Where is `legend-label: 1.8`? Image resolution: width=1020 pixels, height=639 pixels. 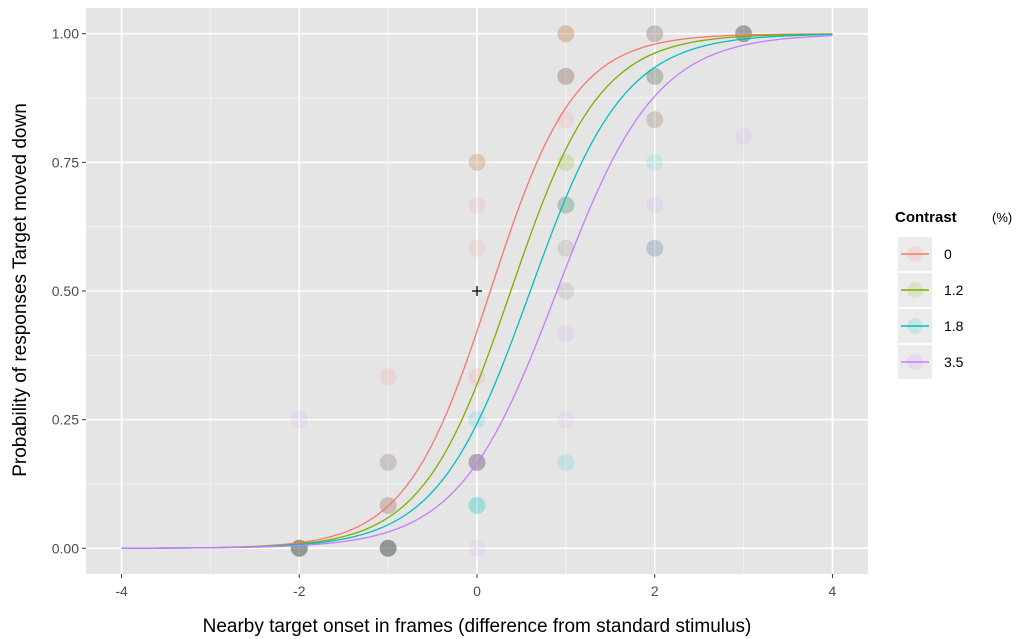 legend-label: 1.8 is located at coordinates (954, 326).